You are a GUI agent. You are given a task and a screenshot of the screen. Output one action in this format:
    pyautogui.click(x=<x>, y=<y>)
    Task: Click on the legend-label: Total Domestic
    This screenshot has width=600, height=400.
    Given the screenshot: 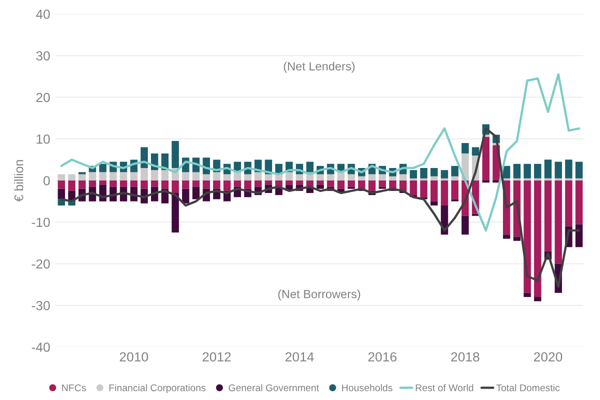 What is the action you would take?
    pyautogui.click(x=528, y=388)
    